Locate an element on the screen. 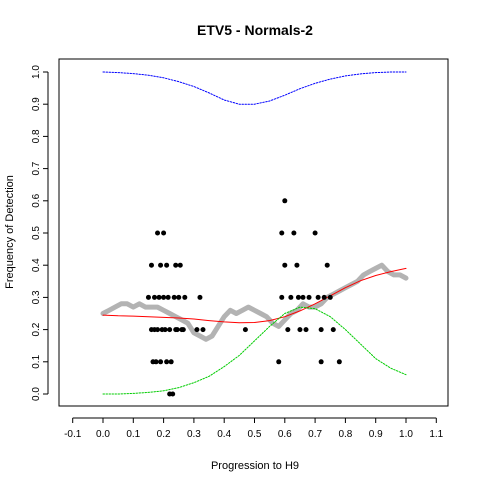 The image size is (480, 480). x-tick-label: 0.9 is located at coordinates (376, 434).